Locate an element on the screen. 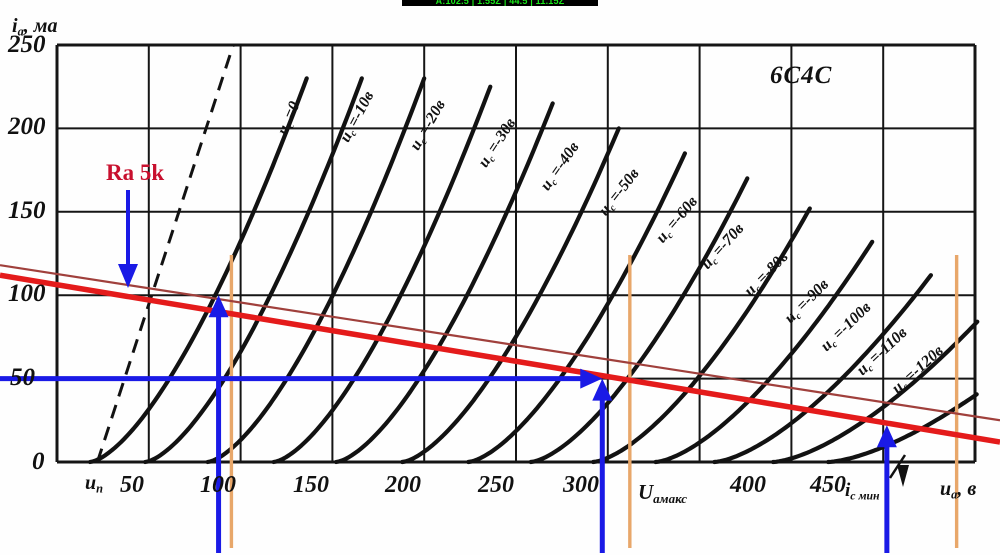  x-tick-200: 200 is located at coordinates (403, 485).